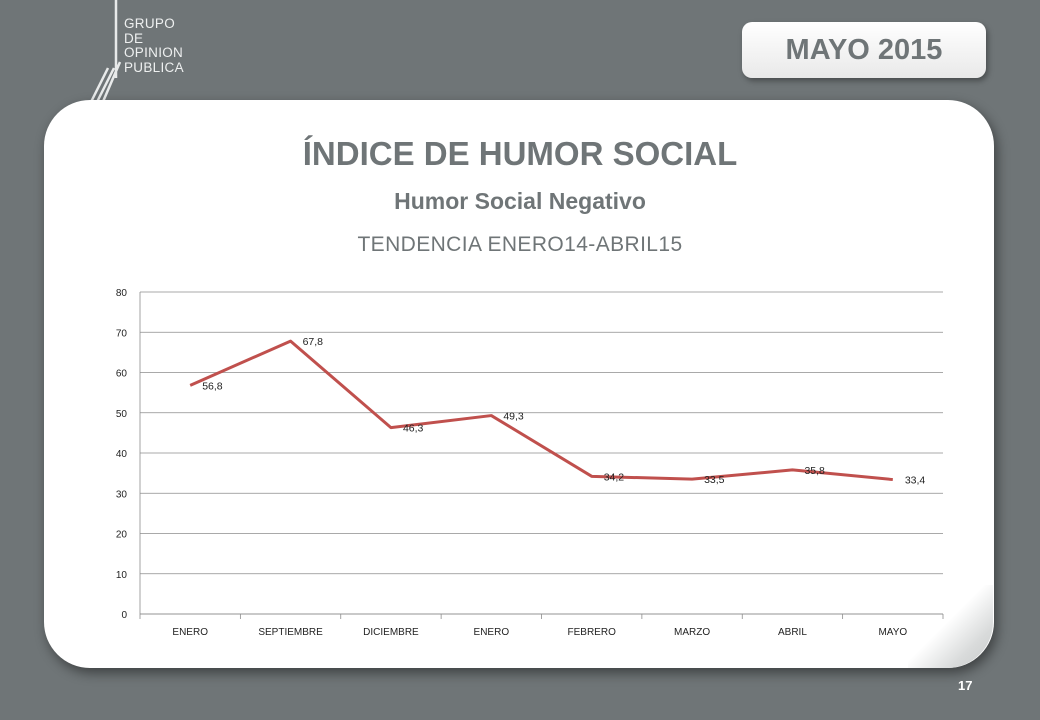  Describe the element at coordinates (124, 615) in the screenshot. I see `y-tick-label: 0` at that location.